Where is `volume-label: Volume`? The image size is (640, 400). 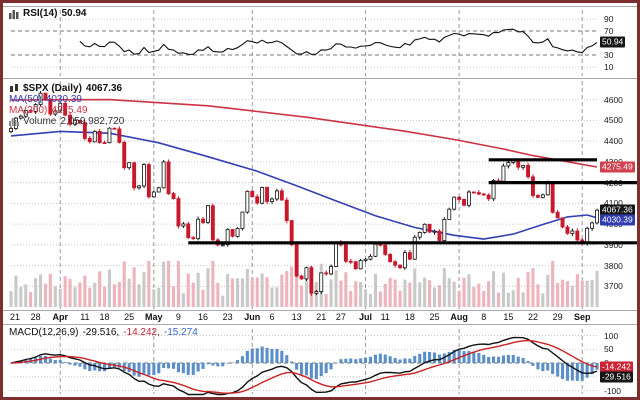
volume-label: Volume is located at coordinates (40, 121).